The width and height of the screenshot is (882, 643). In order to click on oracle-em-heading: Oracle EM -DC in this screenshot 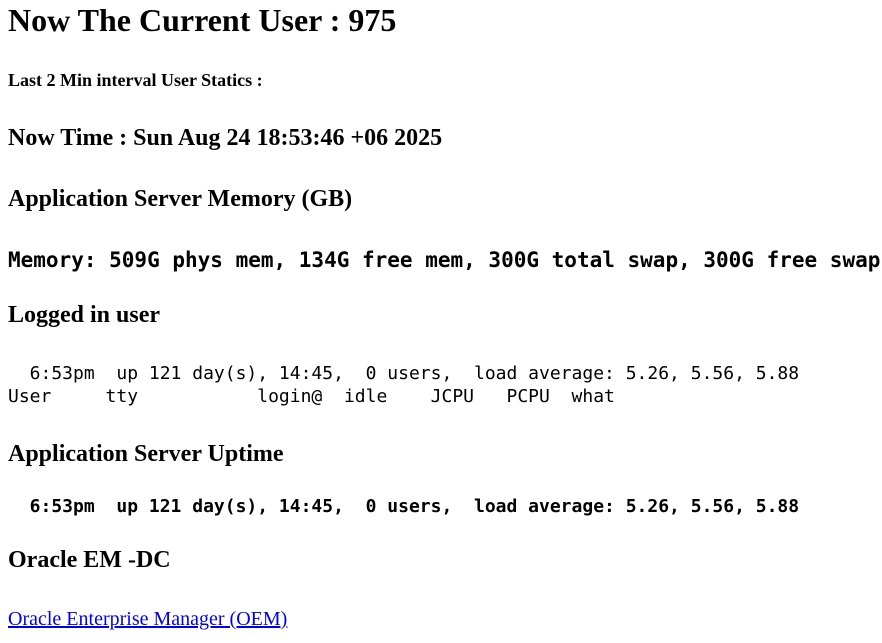, I will do `click(89, 560)`.